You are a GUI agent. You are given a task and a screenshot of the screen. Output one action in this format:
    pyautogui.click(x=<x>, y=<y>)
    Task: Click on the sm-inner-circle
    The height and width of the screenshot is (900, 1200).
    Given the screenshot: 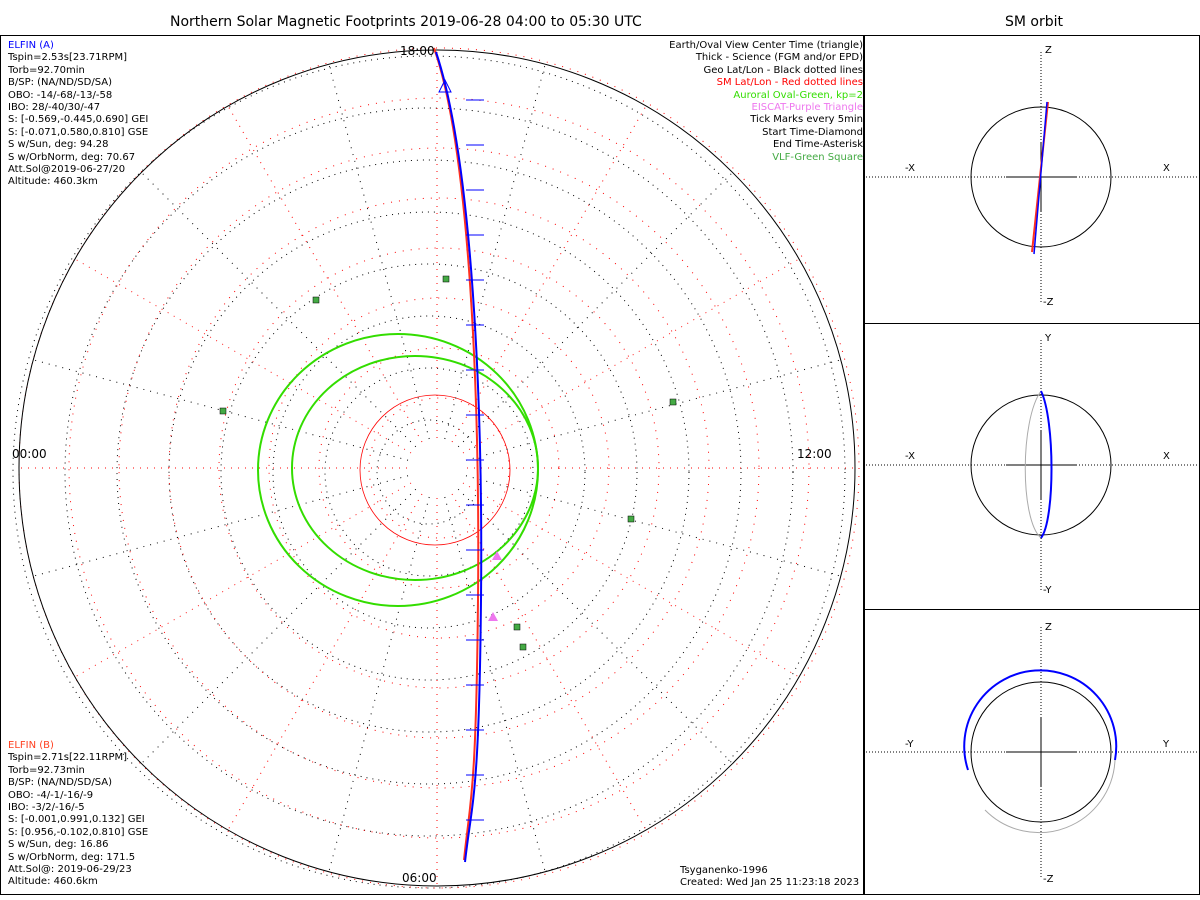 What is the action you would take?
    pyautogui.click(x=435, y=470)
    